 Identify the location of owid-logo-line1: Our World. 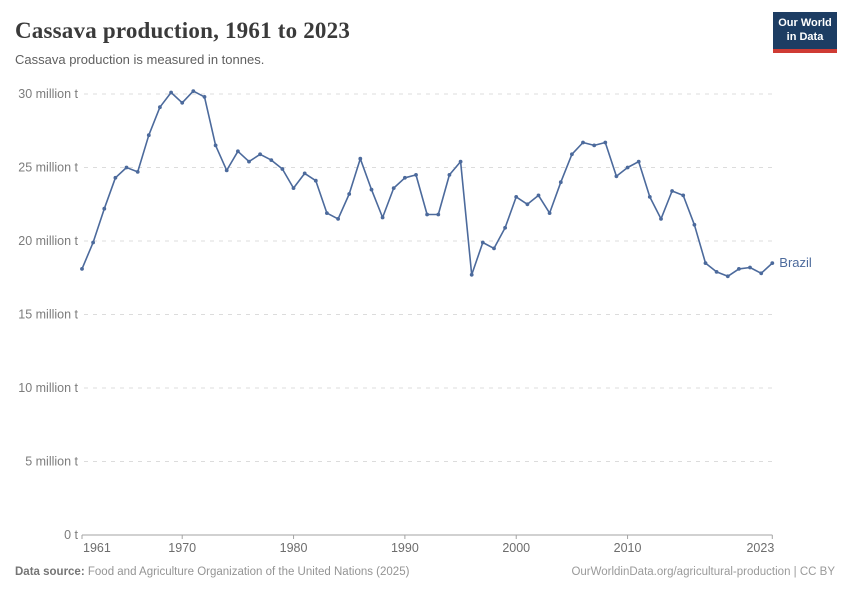
(805, 23).